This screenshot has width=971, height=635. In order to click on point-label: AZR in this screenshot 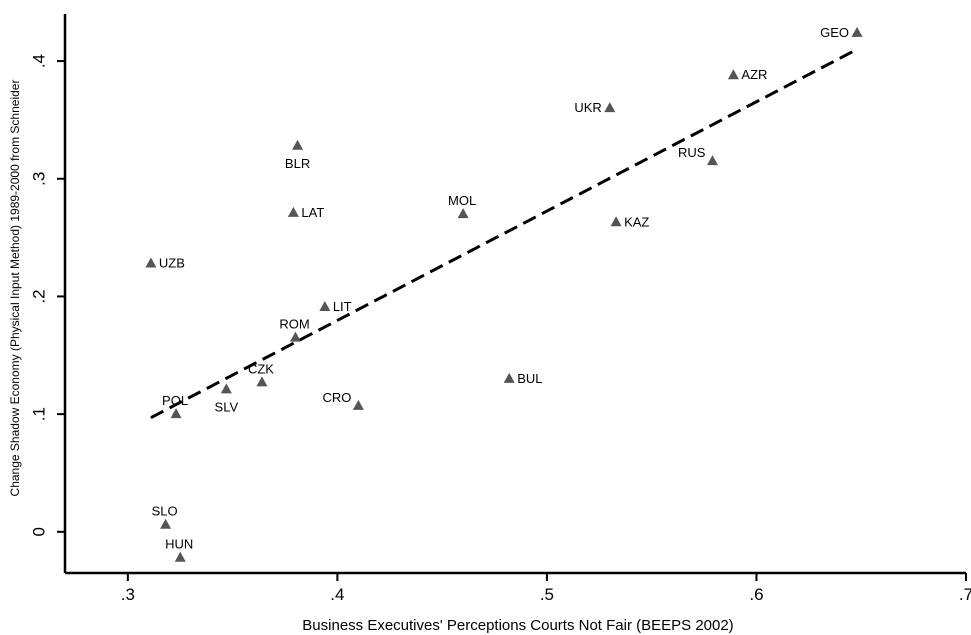, I will do `click(754, 74)`.